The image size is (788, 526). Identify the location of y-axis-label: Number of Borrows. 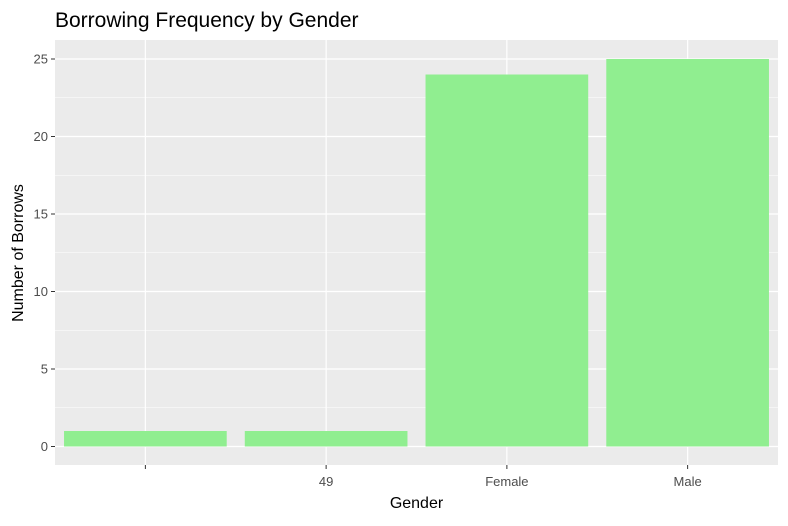
(18, 253).